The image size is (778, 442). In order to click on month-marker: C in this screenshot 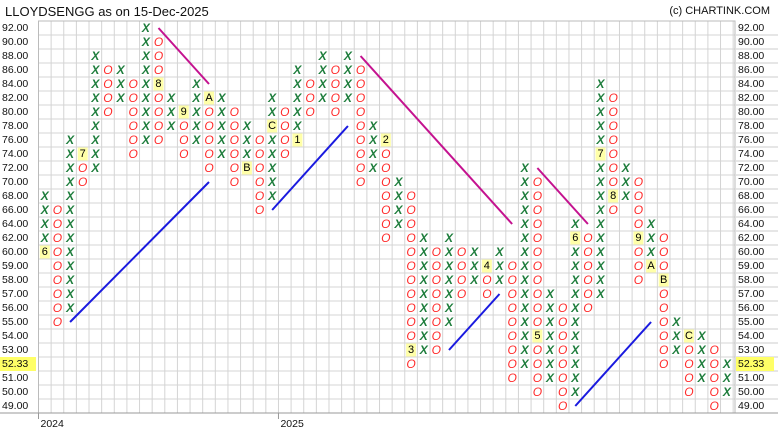, I will do `click(272, 126)`.